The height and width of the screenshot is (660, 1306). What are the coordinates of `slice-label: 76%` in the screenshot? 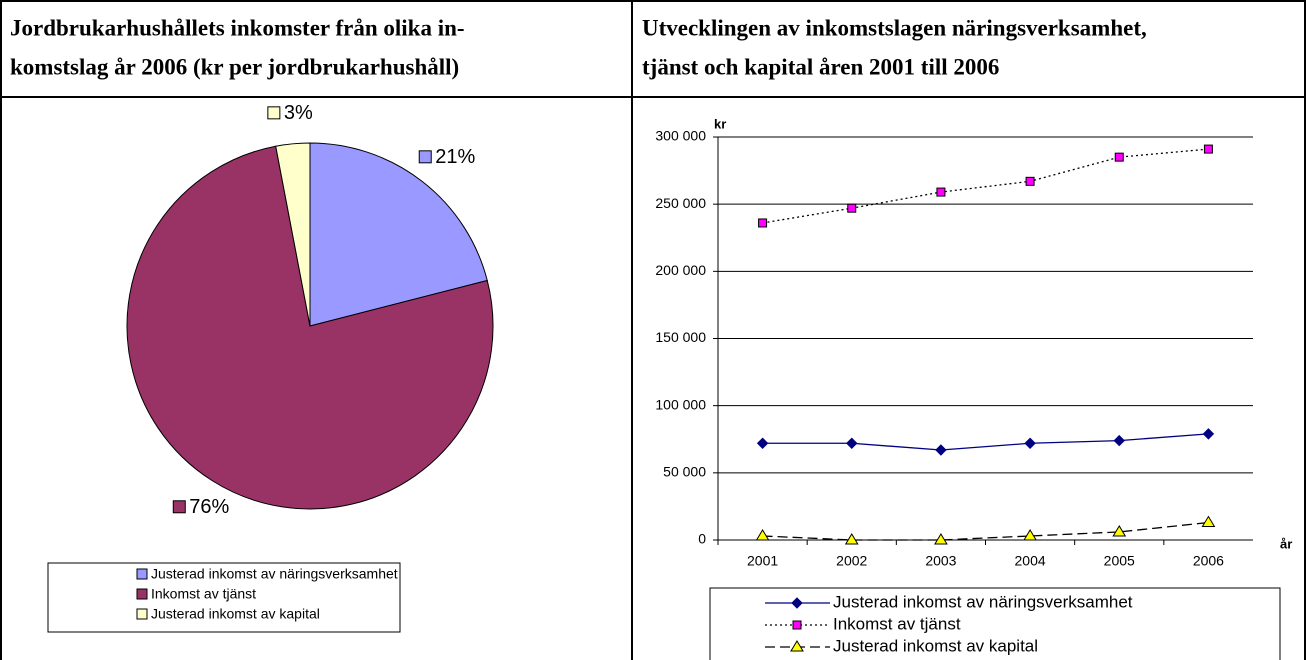 It's located at (209, 507).